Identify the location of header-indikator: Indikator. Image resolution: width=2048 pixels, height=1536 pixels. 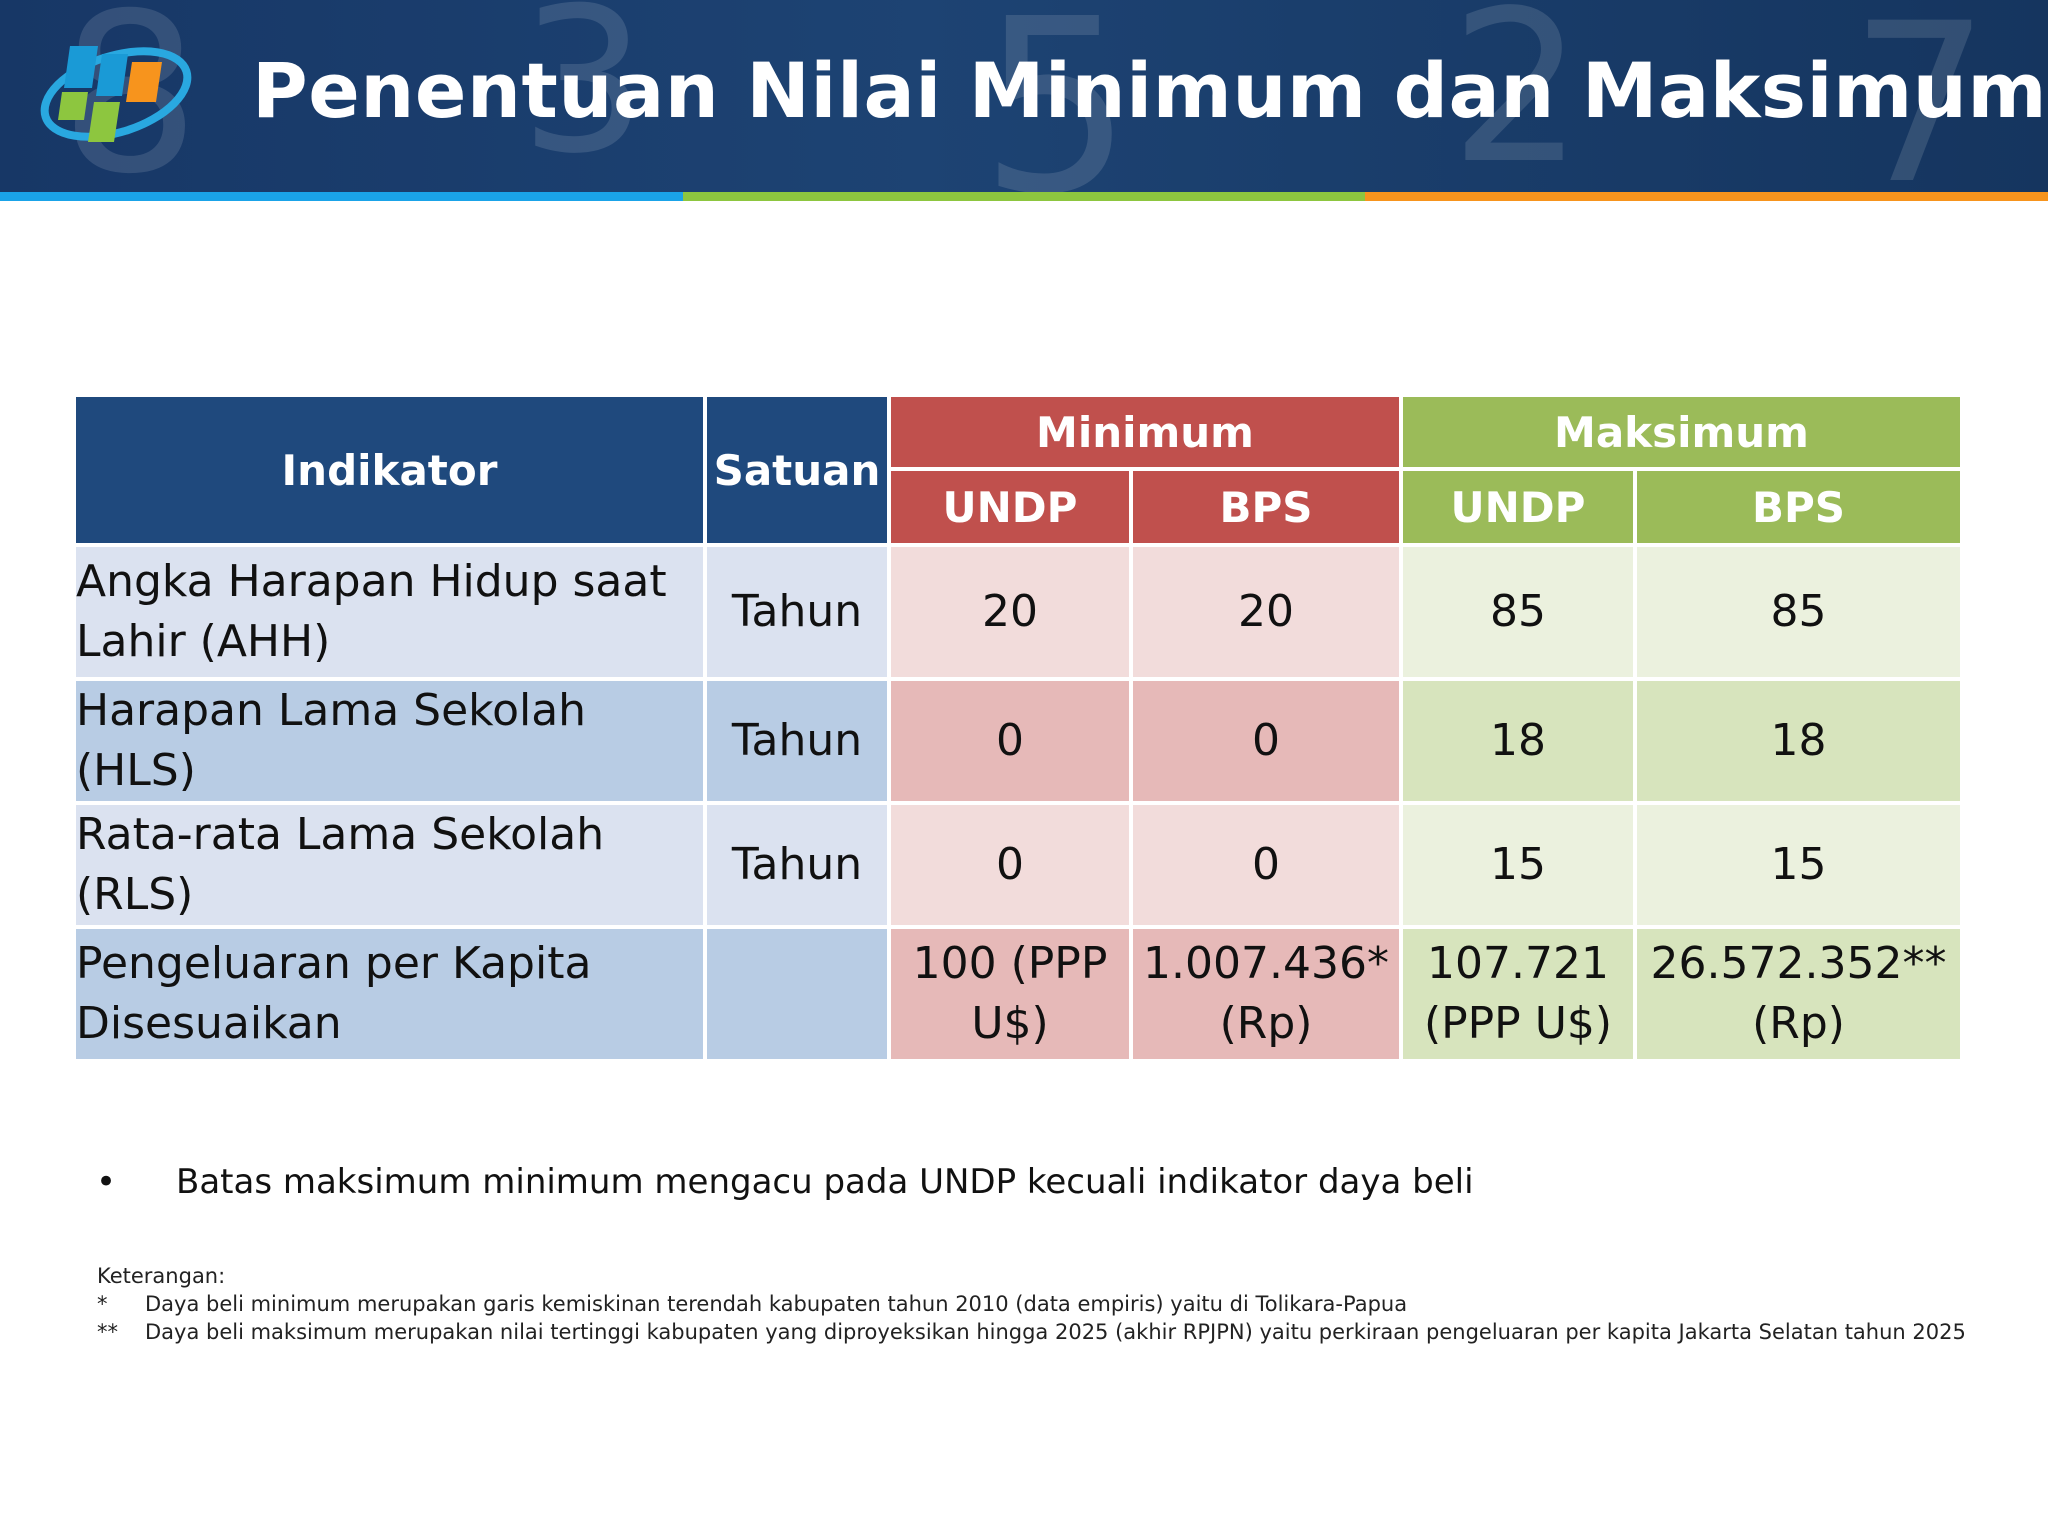
(389, 470).